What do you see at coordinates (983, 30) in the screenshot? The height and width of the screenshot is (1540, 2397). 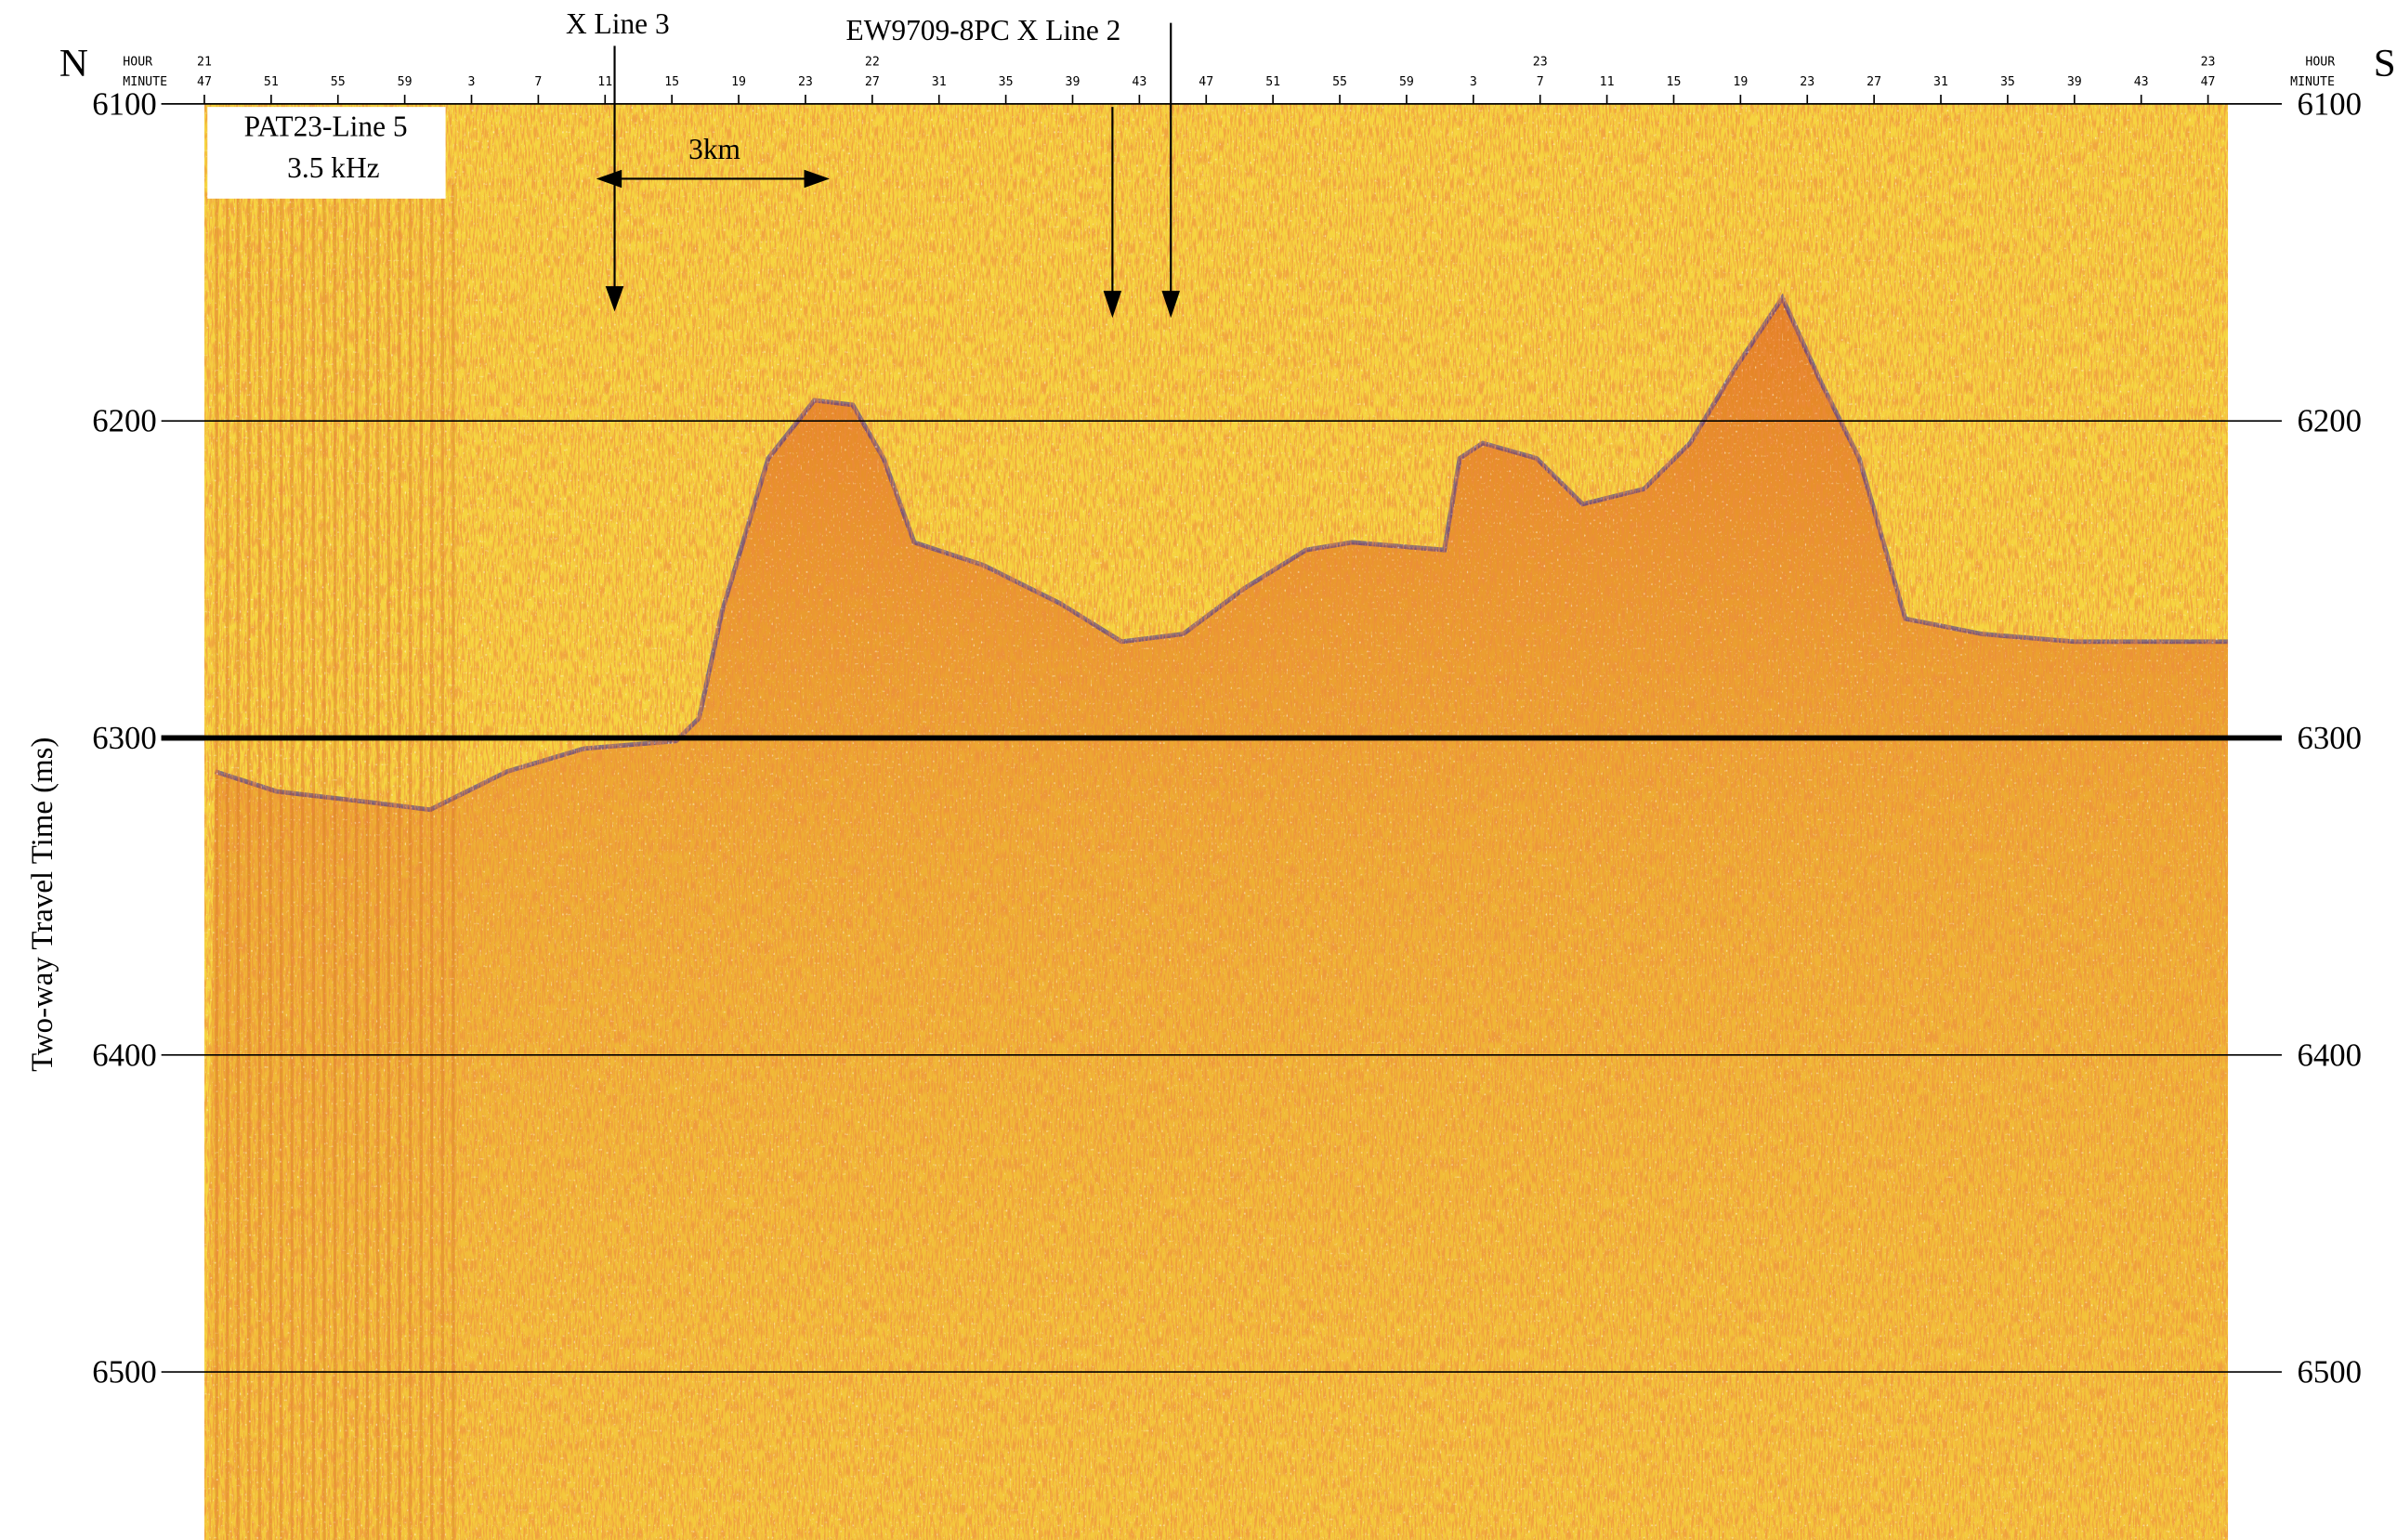 I see `x-line-2-label: EW9709-8PC X Line 2` at bounding box center [983, 30].